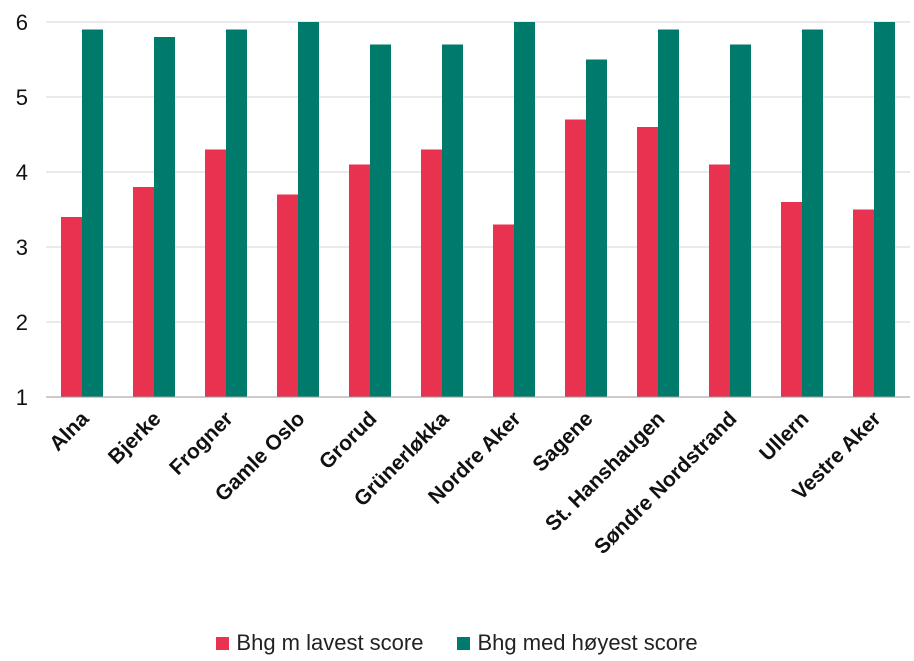  What do you see at coordinates (330, 642) in the screenshot?
I see `legend-label-lowest: Bhg m lavest score` at bounding box center [330, 642].